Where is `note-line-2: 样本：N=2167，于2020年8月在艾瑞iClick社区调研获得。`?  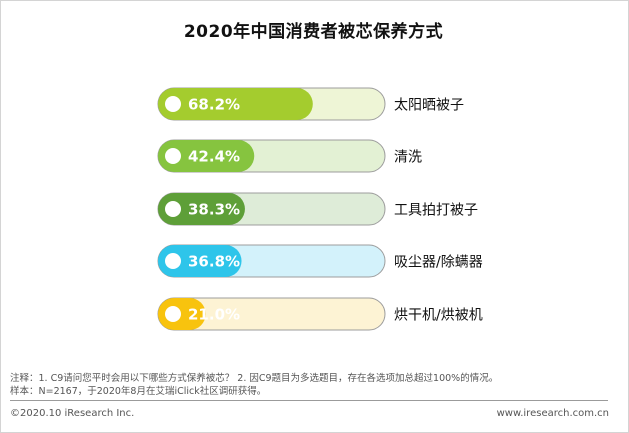
note-line-2: 样本：N=2167，于2020年8月在艾瑞iClick社区调研获得。 is located at coordinates (138, 391).